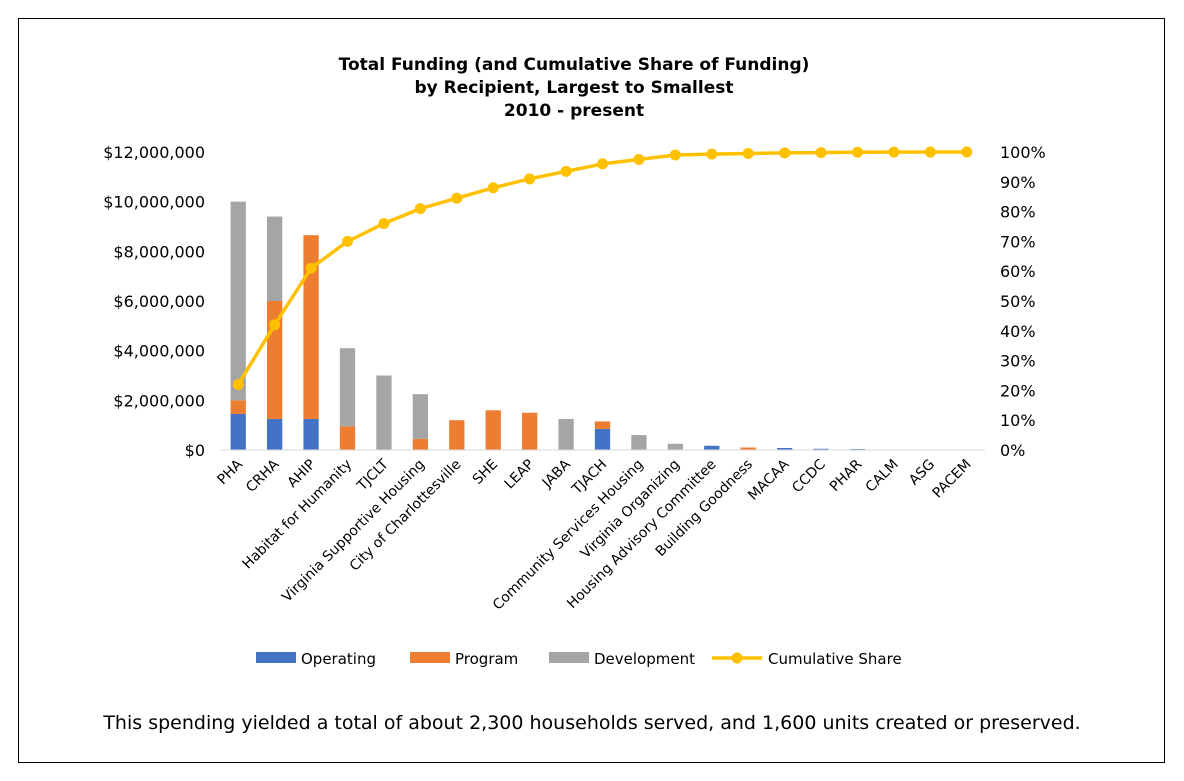  Describe the element at coordinates (809, 476) in the screenshot. I see `x-tick-label: CCDC` at that location.